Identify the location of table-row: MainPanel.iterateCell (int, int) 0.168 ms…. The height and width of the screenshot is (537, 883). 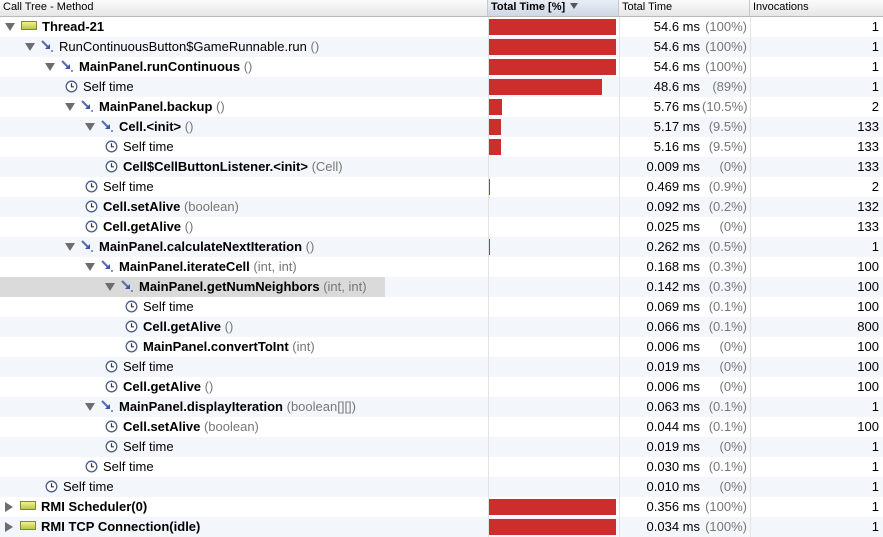
(441, 267).